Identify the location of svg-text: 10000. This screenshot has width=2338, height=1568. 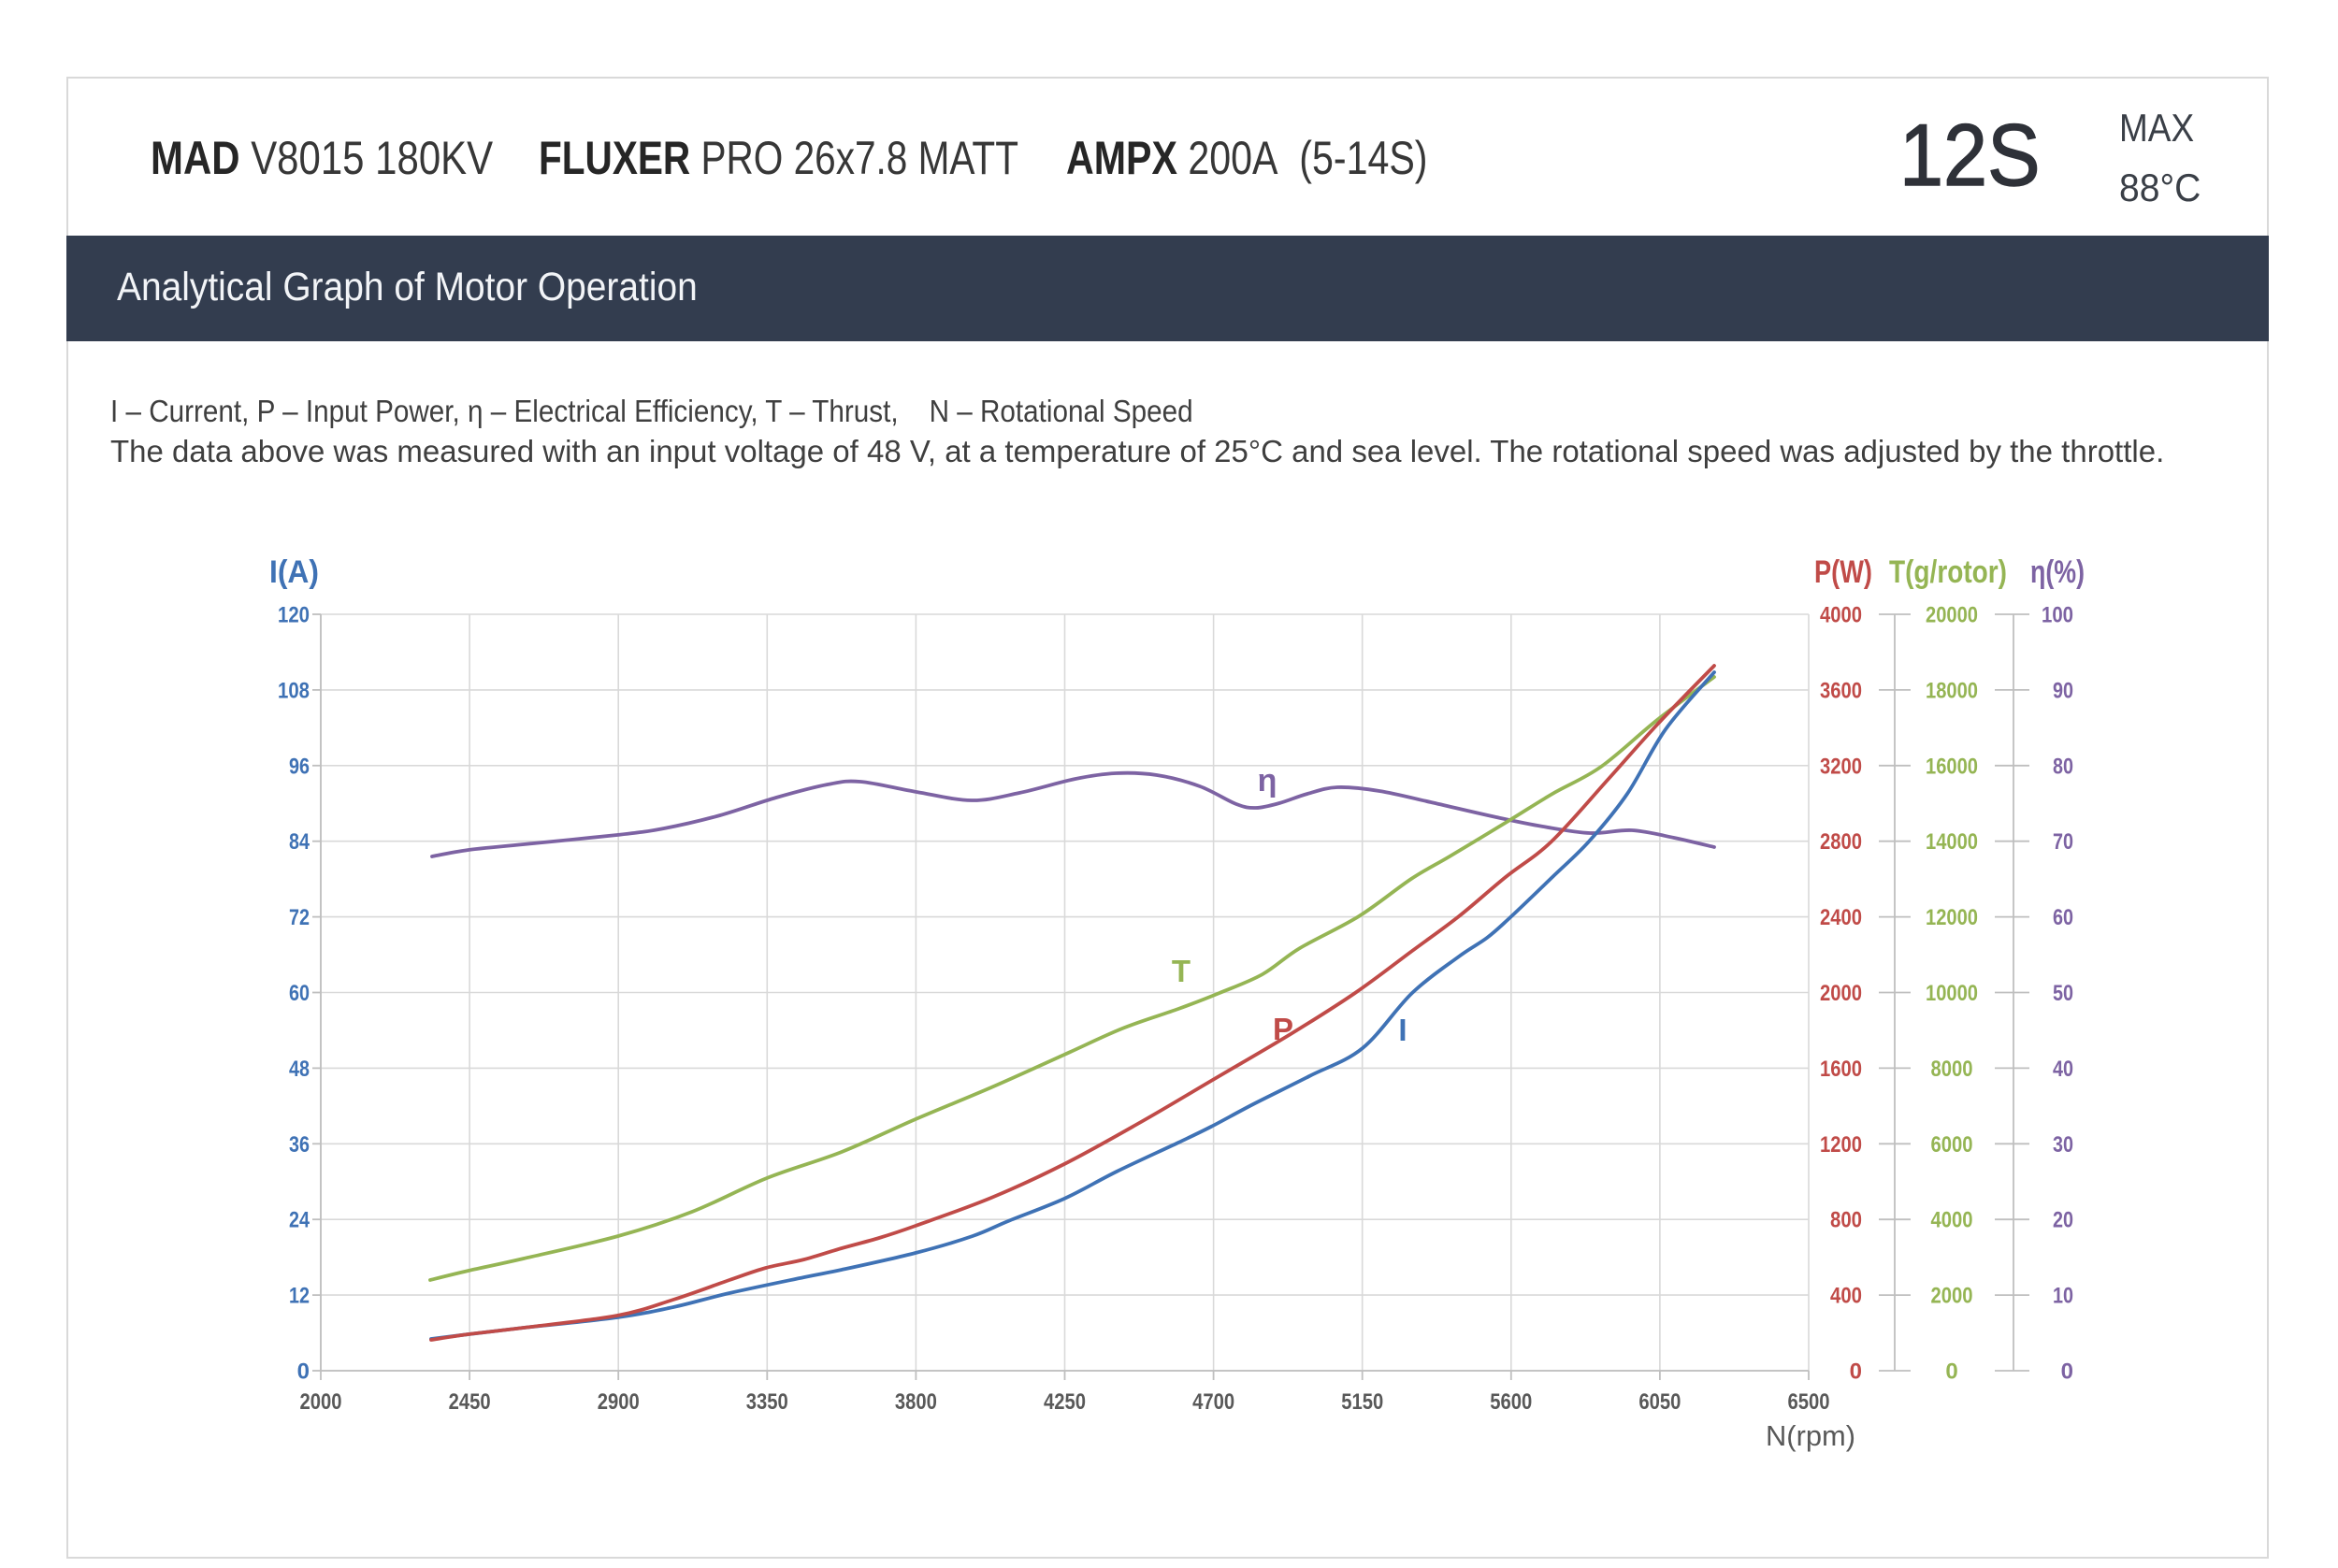
(1952, 993).